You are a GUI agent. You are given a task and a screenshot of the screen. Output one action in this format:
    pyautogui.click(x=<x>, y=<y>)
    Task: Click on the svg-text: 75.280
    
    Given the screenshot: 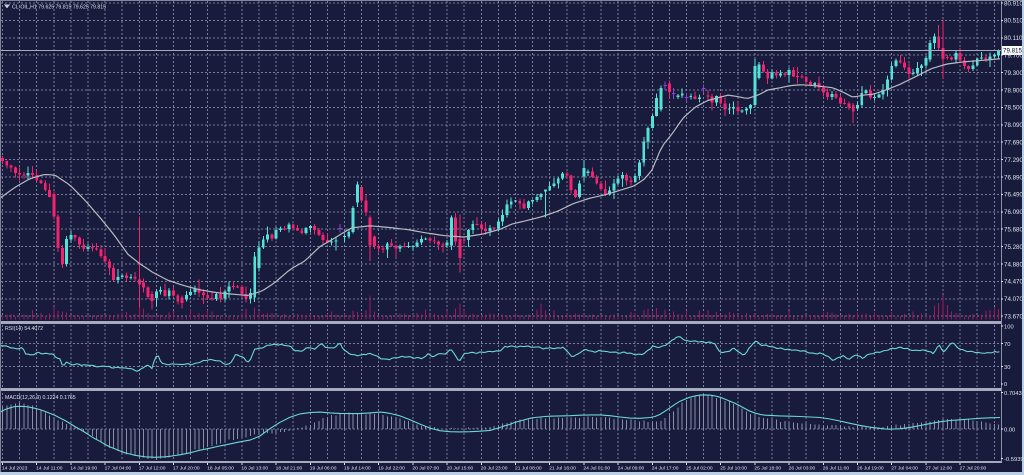 What is the action you would take?
    pyautogui.click(x=1013, y=247)
    